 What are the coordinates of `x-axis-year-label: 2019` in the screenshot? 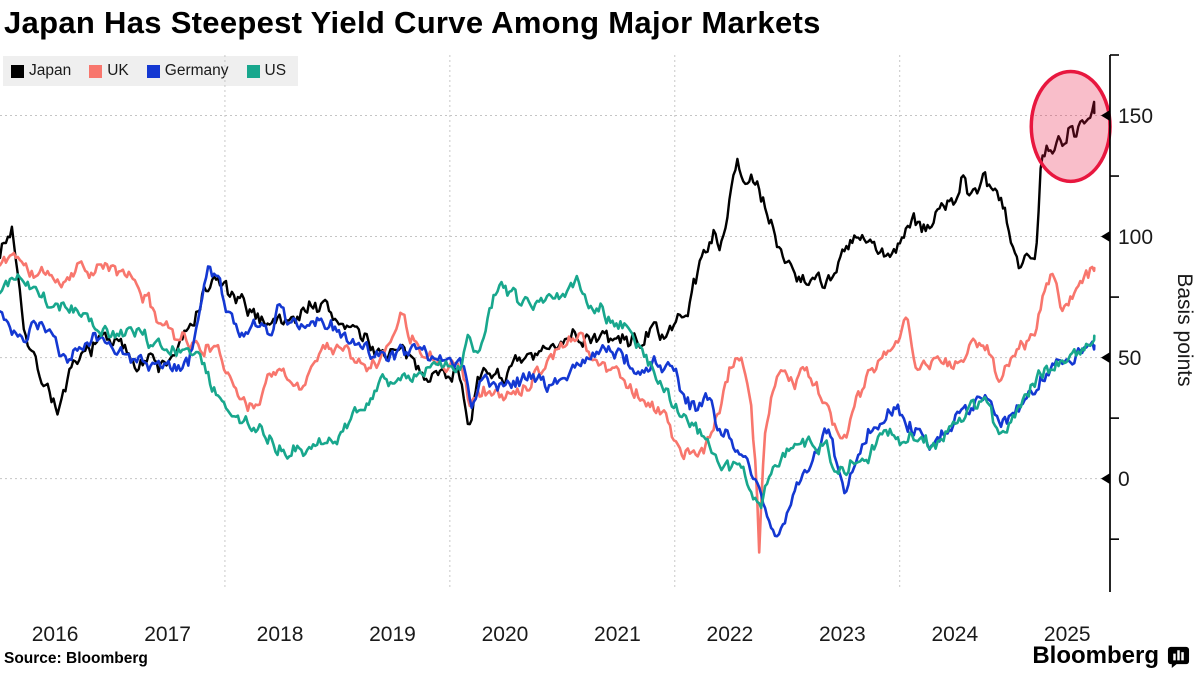 It's located at (392, 634).